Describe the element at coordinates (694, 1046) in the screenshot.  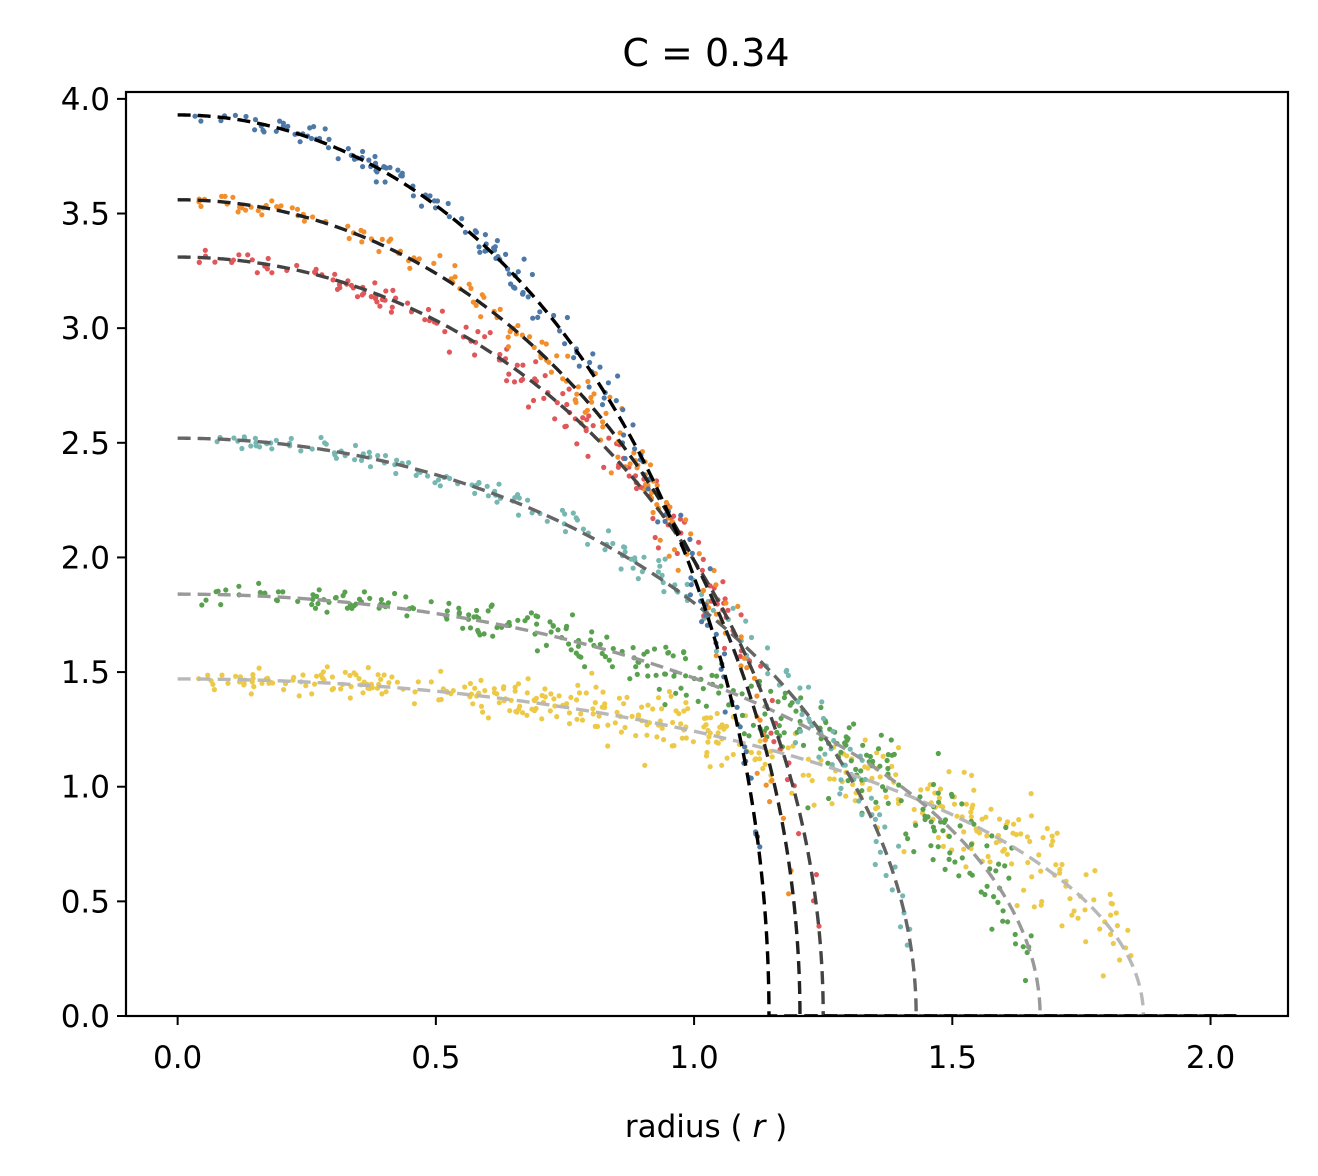
I see `x-axis: 0.0 0.5 1.0 1.5 2.0` at that location.